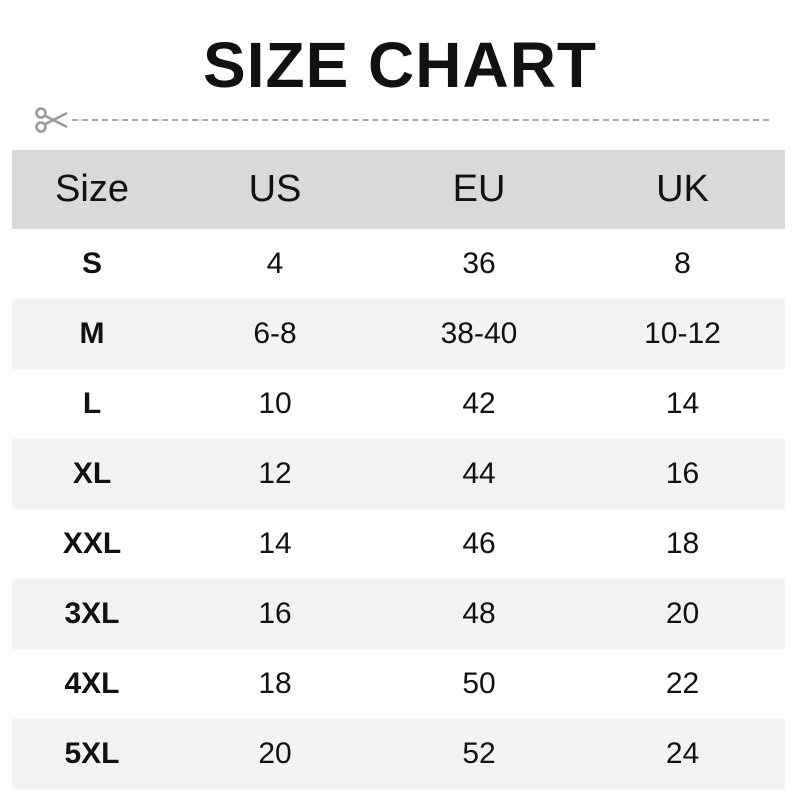 The image size is (800, 800). I want to click on cell-eu: 46, so click(479, 543).